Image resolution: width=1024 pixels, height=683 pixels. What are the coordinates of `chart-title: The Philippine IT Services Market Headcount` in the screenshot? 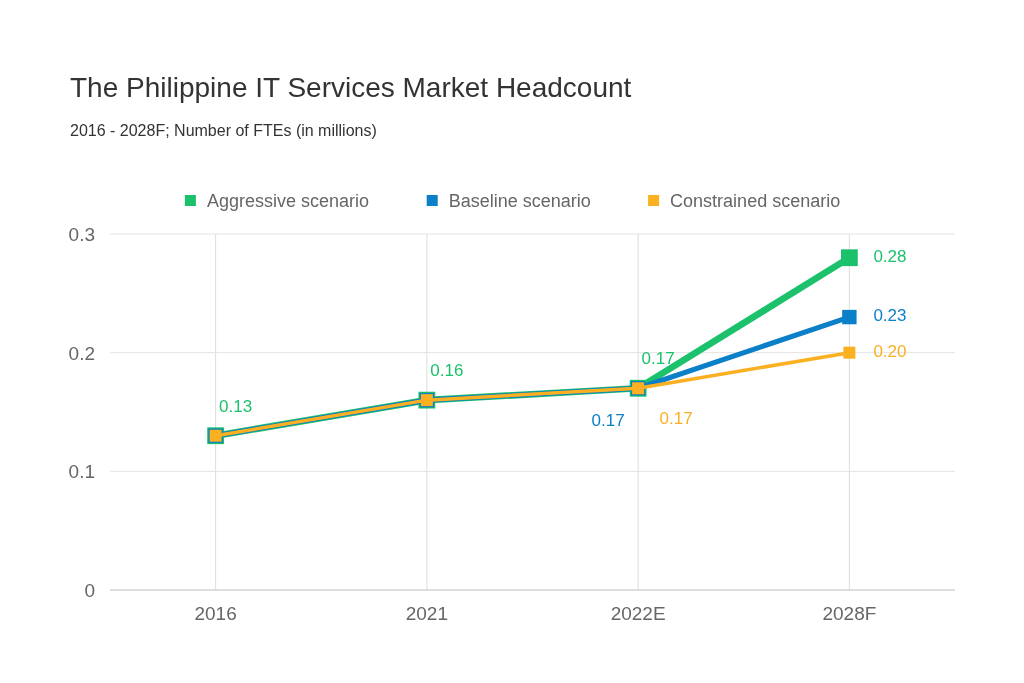 It's located at (351, 87).